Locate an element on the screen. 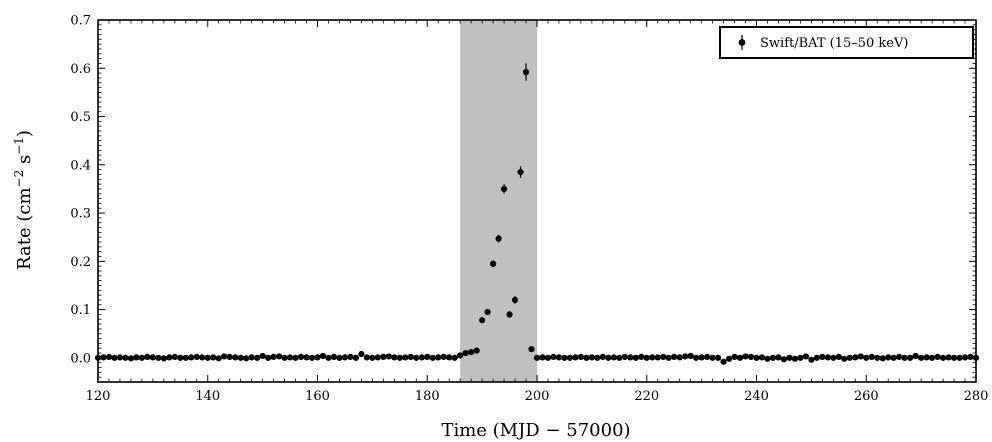  x-tick-label: 220 is located at coordinates (646, 396).